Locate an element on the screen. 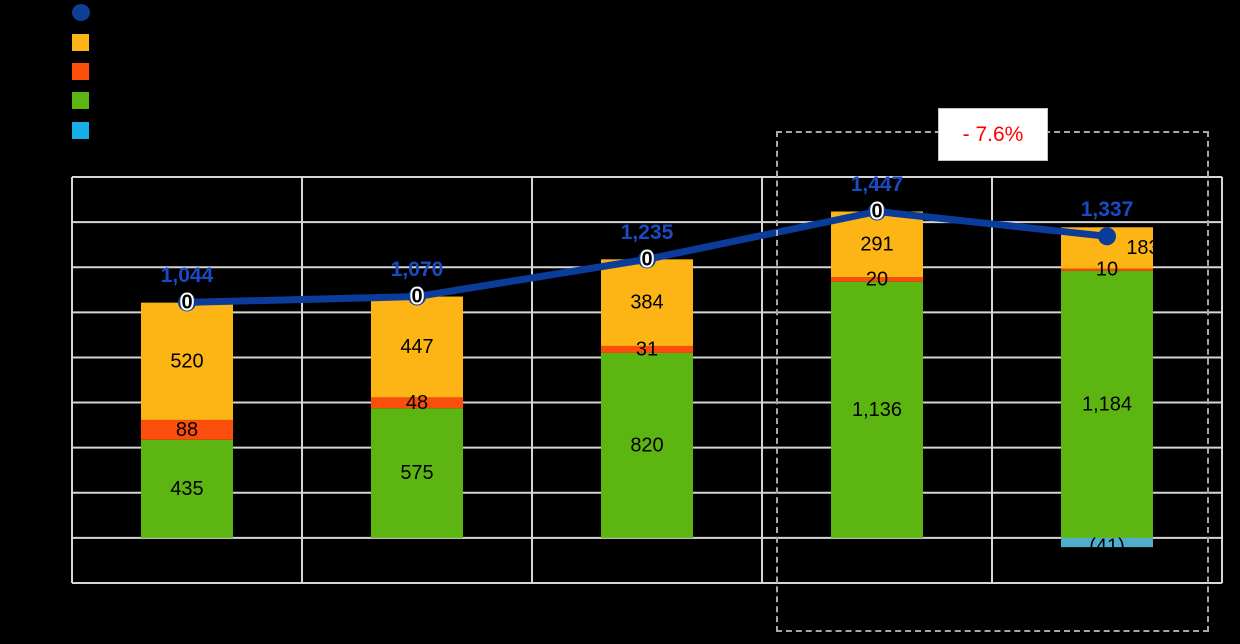  segment-value-label: 183 is located at coordinates (1142, 248).